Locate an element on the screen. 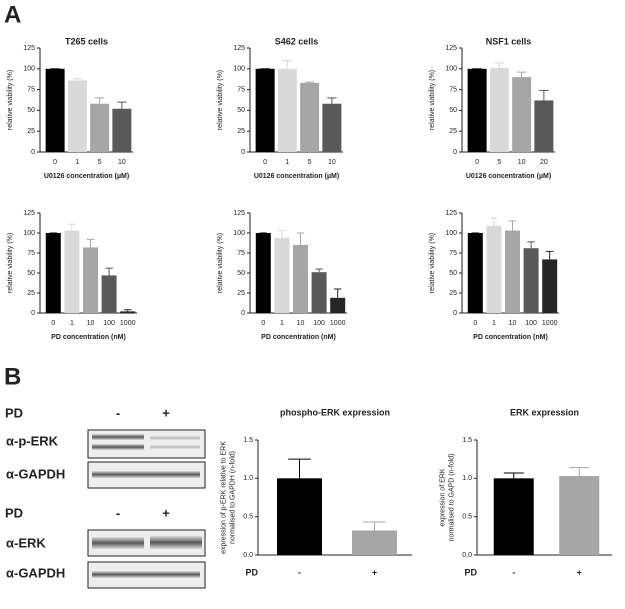  x-tick-label: 5 is located at coordinates (100, 162).